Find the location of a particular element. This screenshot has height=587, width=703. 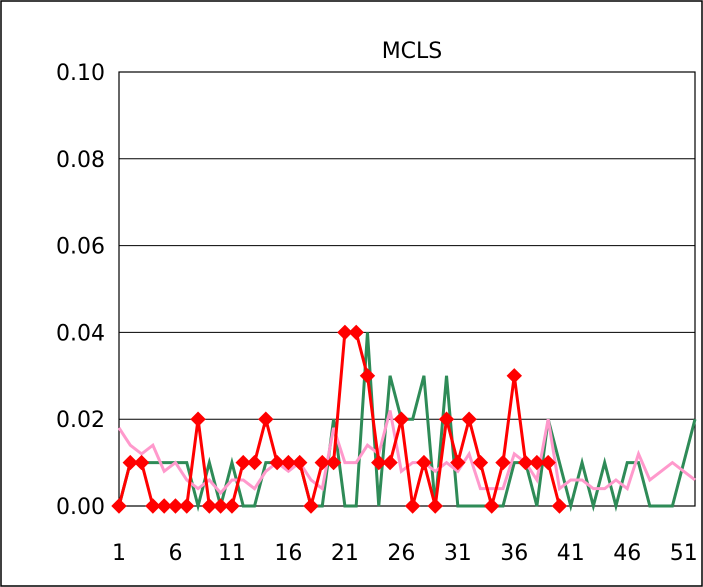

x-tick-label: 16 is located at coordinates (288, 553).